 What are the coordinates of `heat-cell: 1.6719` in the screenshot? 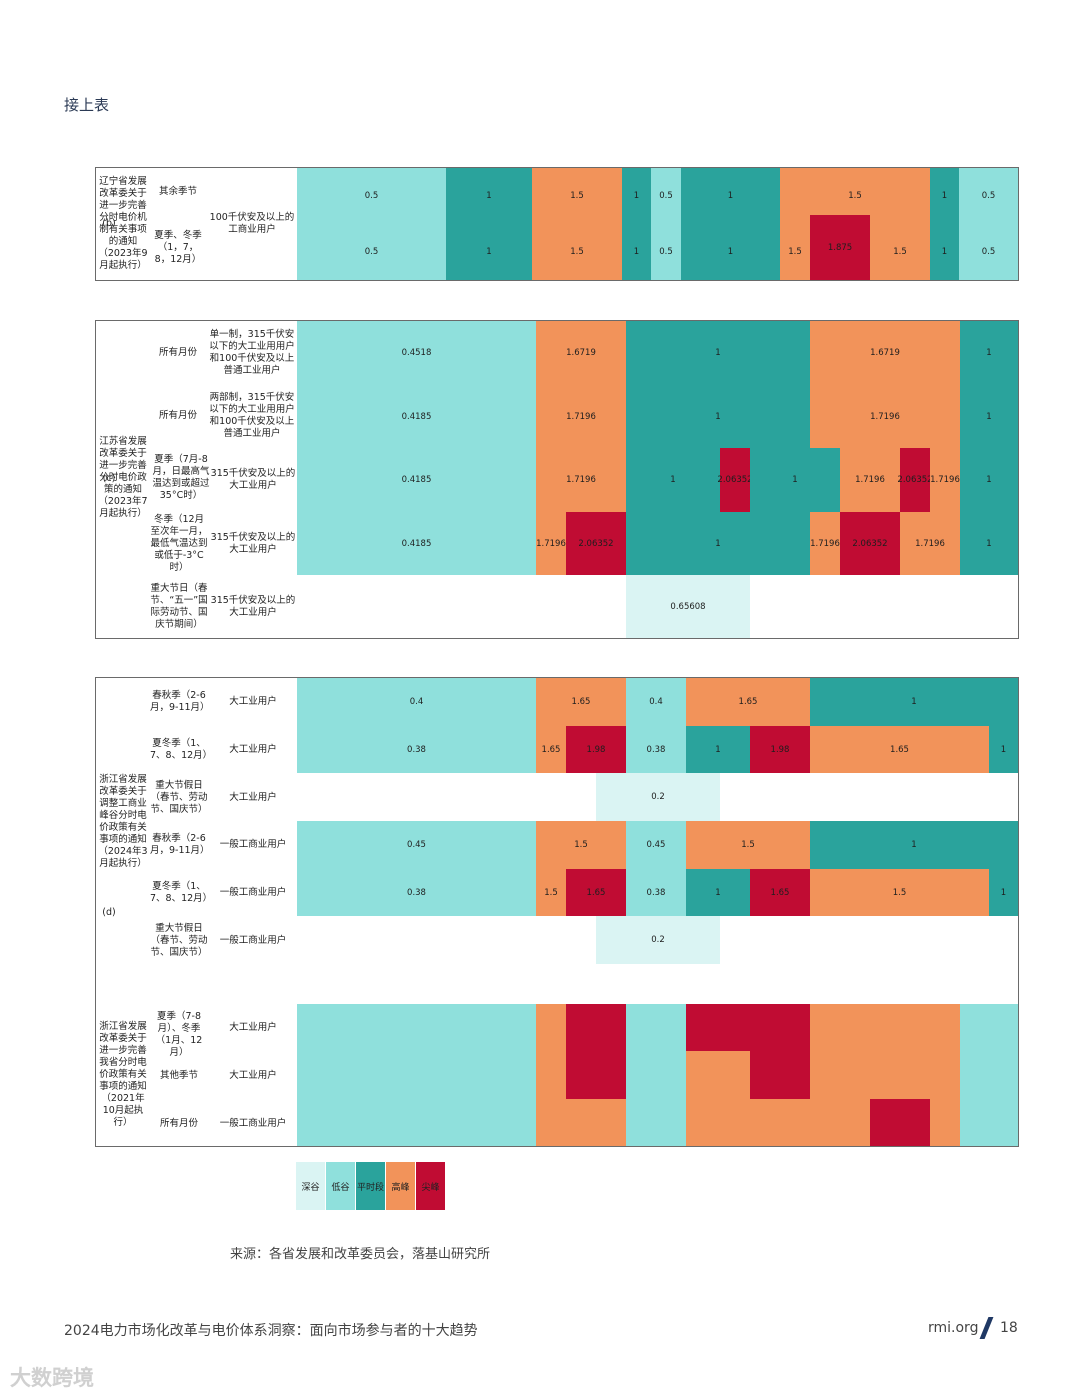 It's located at (885, 353).